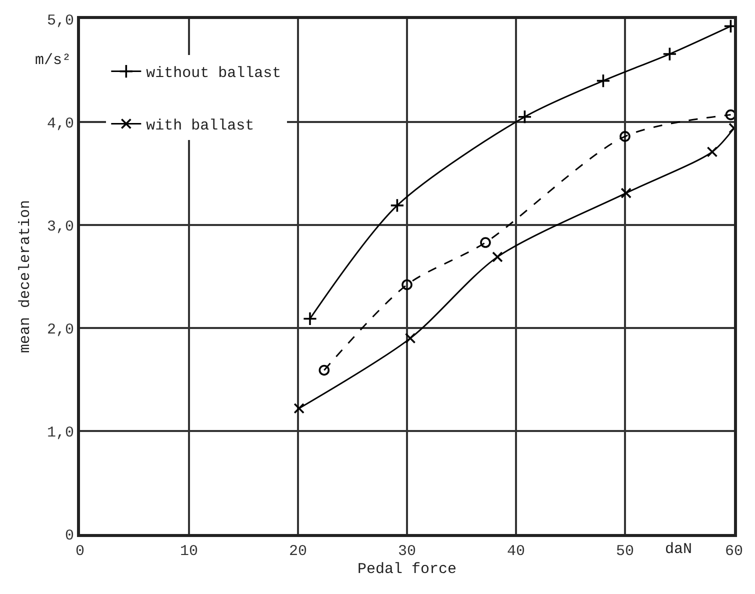 This screenshot has width=755, height=594. I want to click on legend-label: without ballast, so click(214, 73).